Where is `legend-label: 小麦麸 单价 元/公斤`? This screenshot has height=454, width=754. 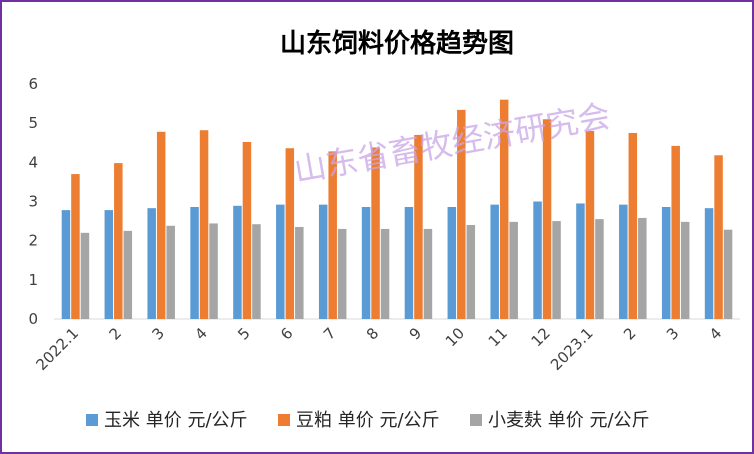 legend-label: 小麦麸 单价 元/公斤 is located at coordinates (569, 420).